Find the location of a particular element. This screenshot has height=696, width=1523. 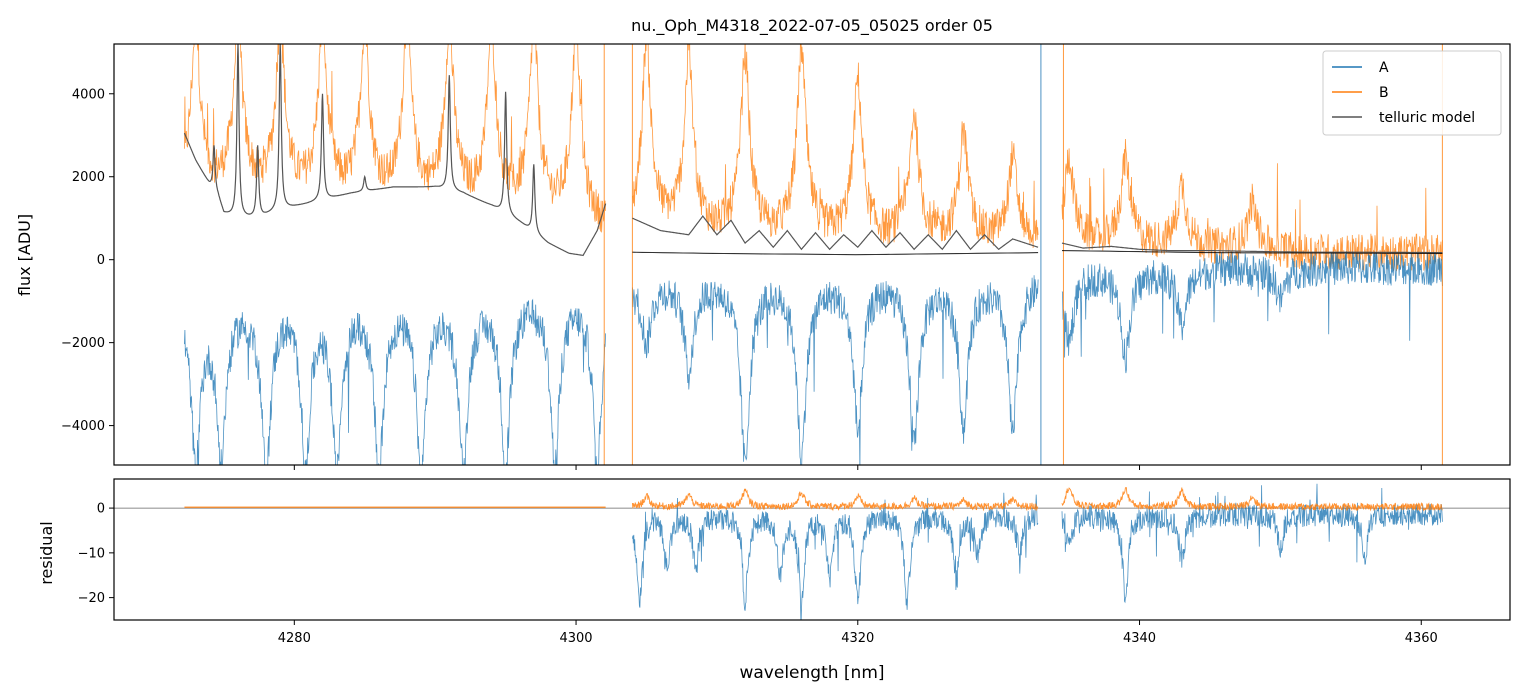

flux-y-label: flux [ADU] is located at coordinates (24, 255).